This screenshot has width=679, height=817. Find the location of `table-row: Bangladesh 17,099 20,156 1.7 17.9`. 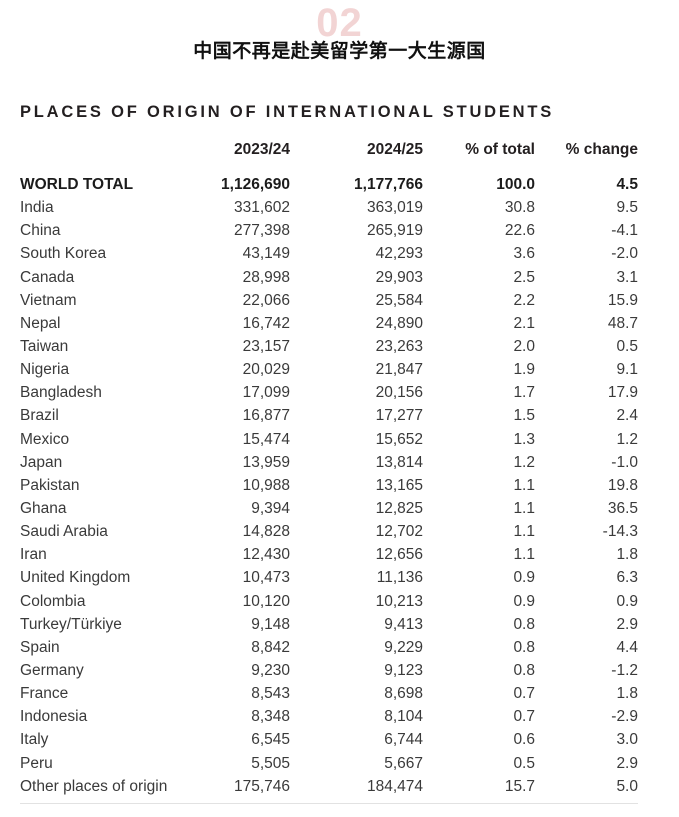

table-row: Bangladesh 17,099 20,156 1.7 17.9 is located at coordinates (329, 392).